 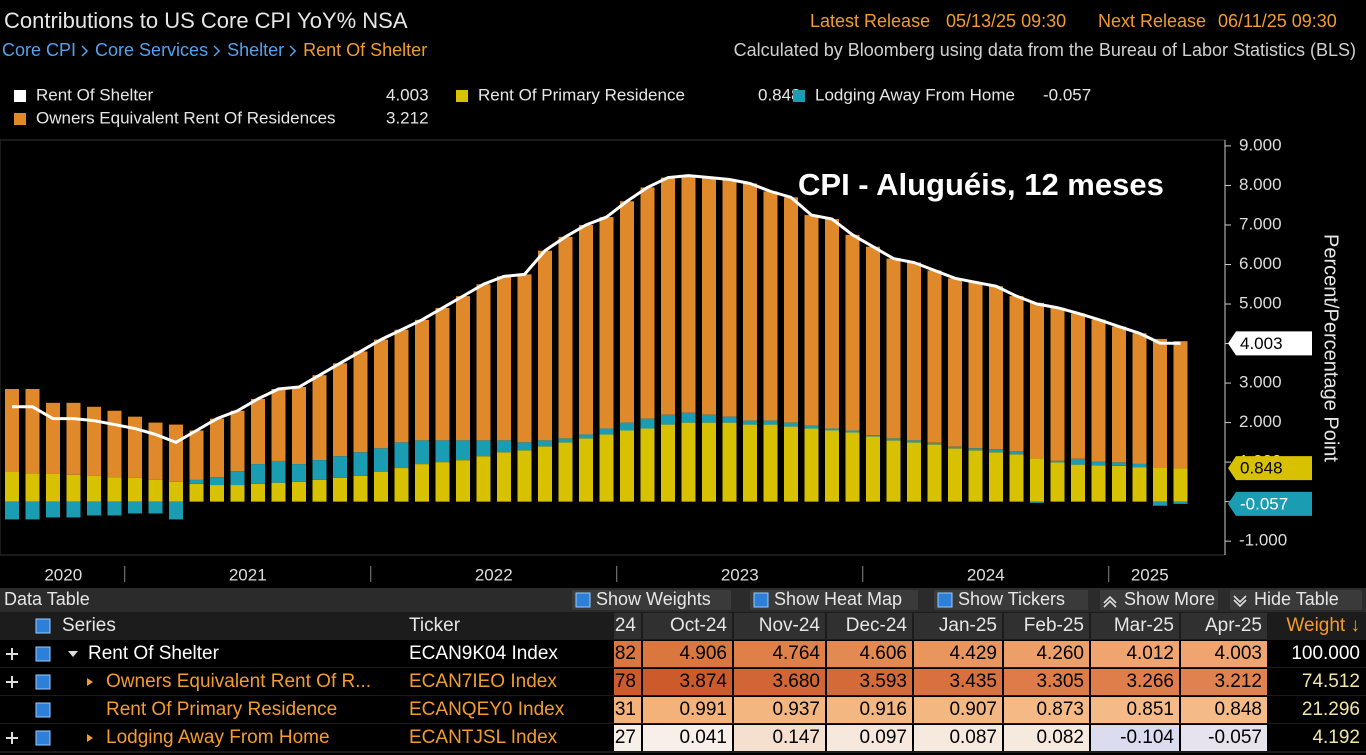 I want to click on button-label: Show Heat Map, so click(x=838, y=599).